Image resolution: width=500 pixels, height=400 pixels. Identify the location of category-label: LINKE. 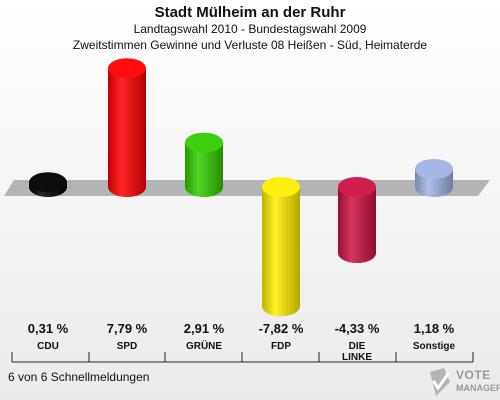
(357, 357).